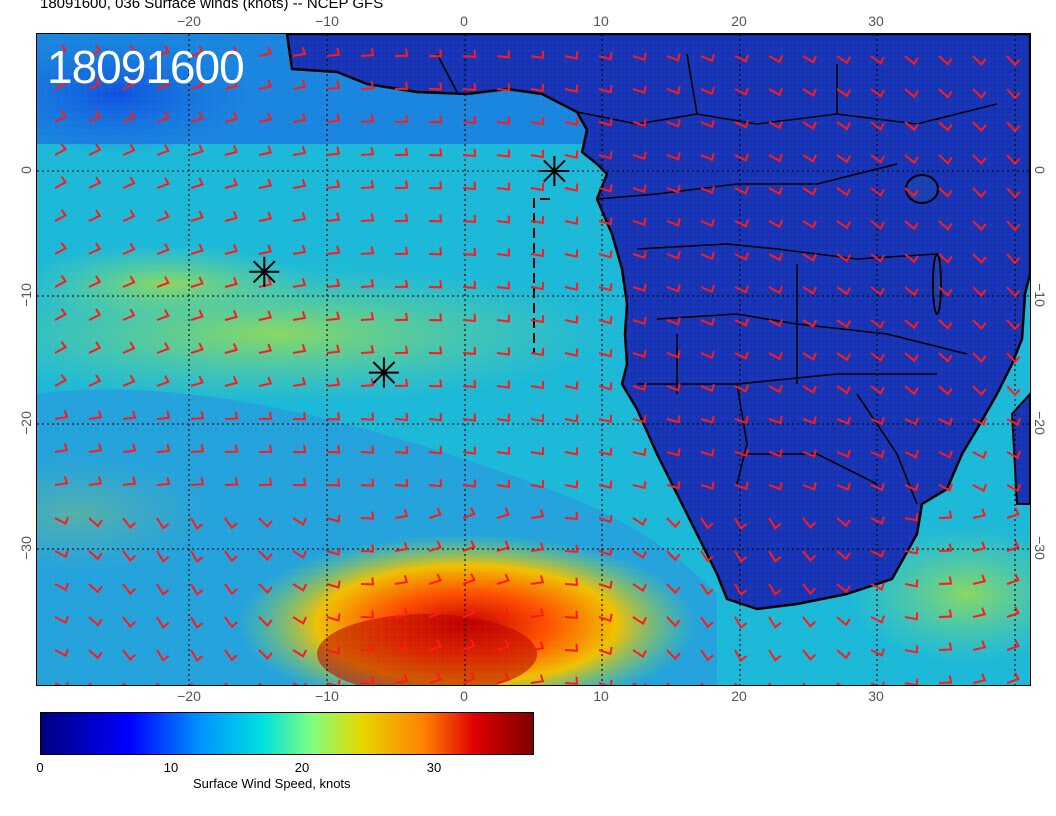 This screenshot has height=816, width=1056. Describe the element at coordinates (327, 696) in the screenshot. I see `lon-tick-bottom: −10` at that location.